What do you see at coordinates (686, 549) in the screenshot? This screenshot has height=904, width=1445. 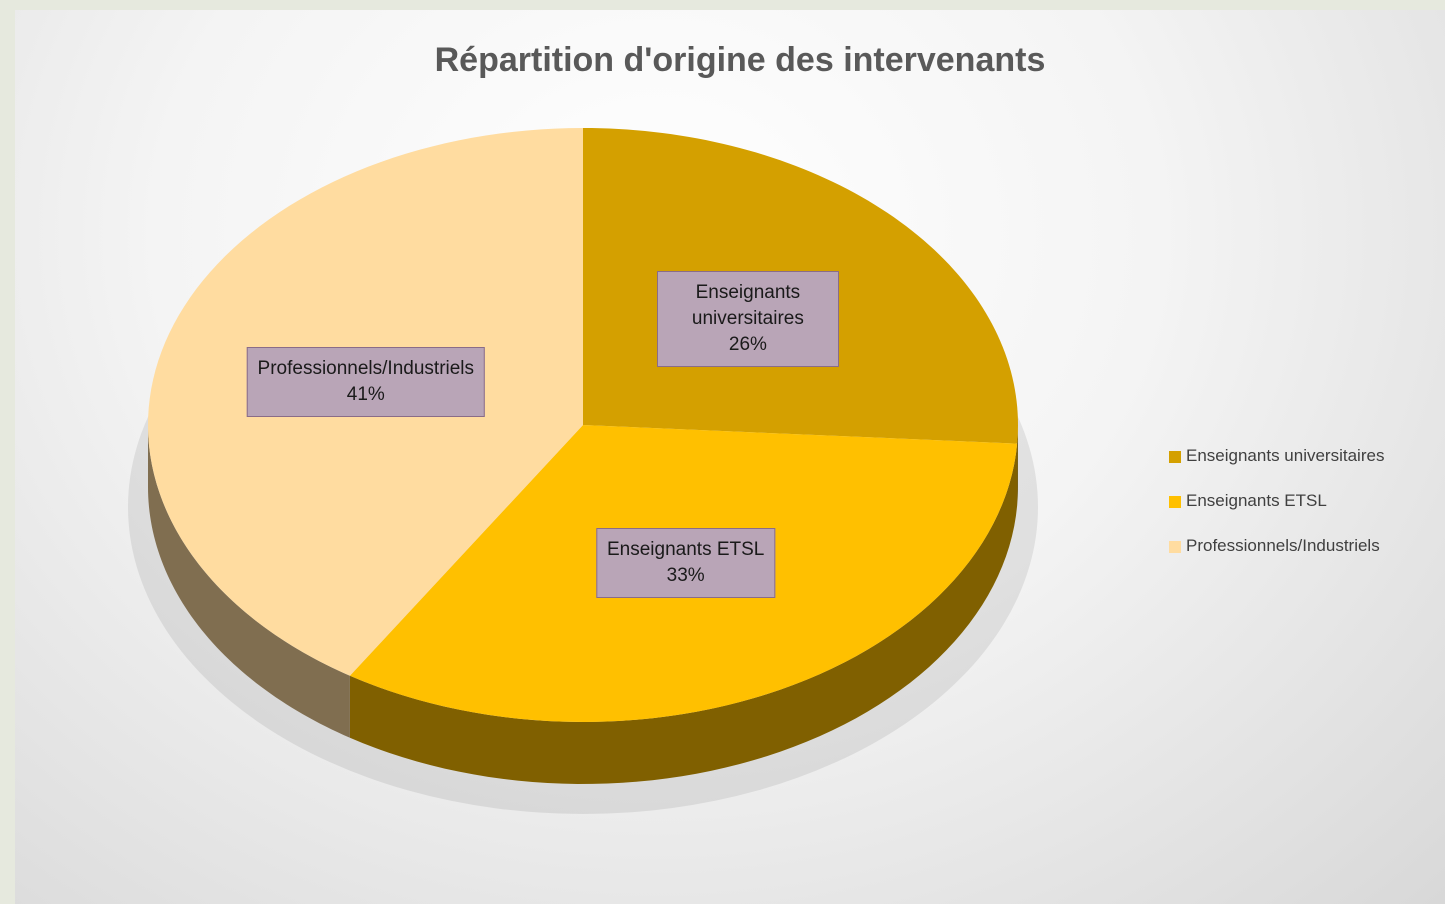 I see `data-label-category: Enseignants ETSL` at bounding box center [686, 549].